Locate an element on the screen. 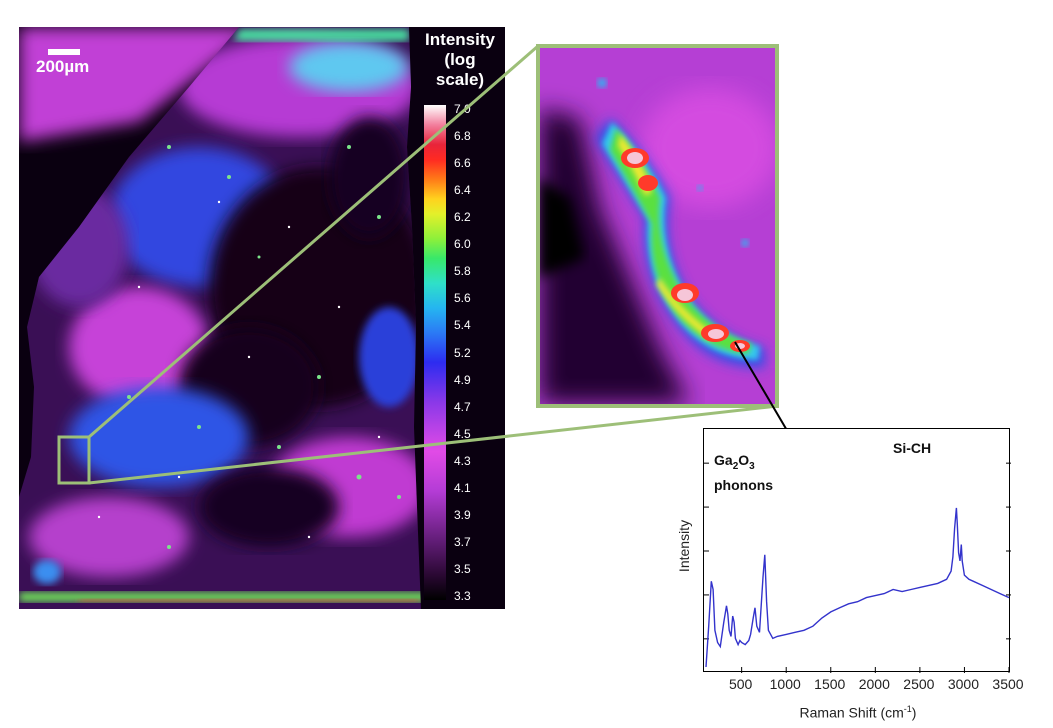 This screenshot has width=1053, height=728. x-ticks is located at coordinates (875, 670).